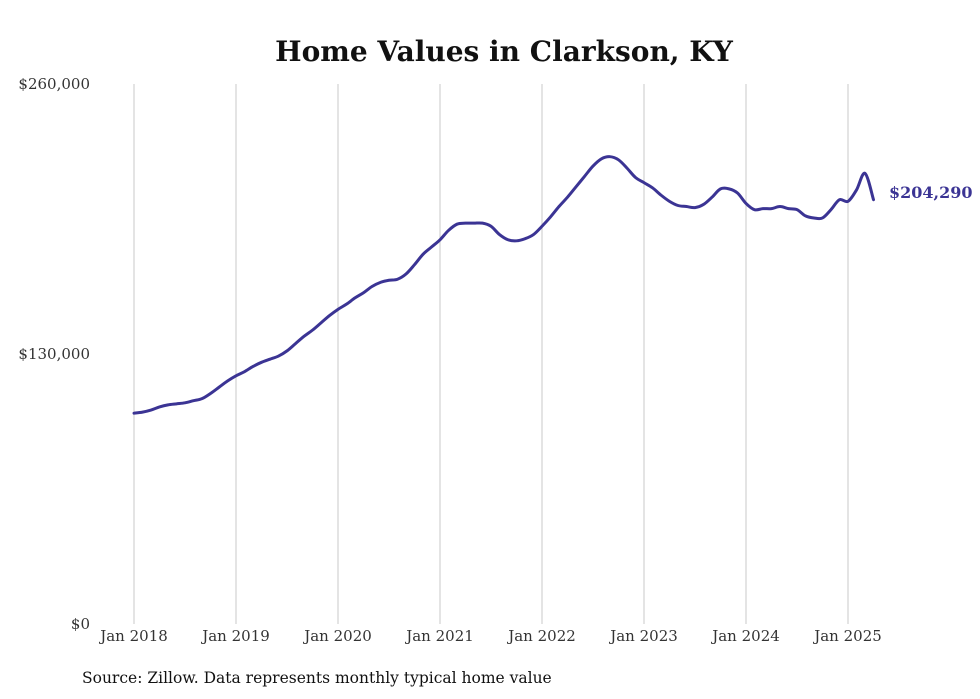  Describe the element at coordinates (439, 636) in the screenshot. I see `x-tick-label: Jan 2021` at that location.